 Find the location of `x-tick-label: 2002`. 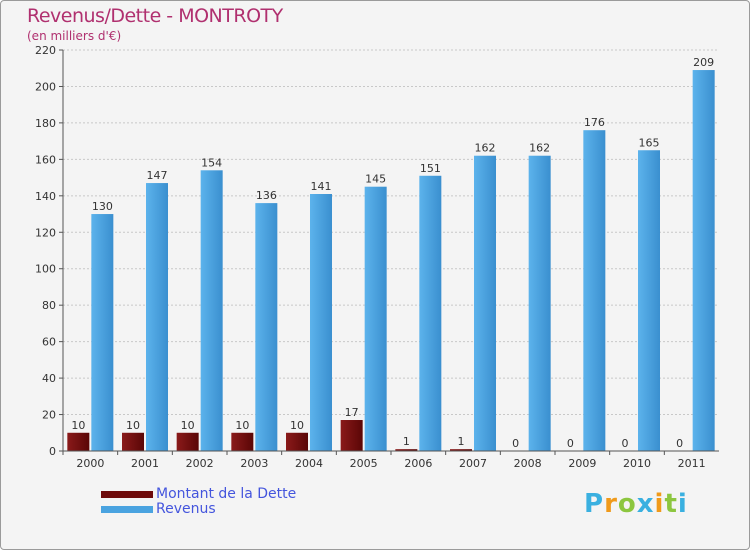

x-tick-label: 2002 is located at coordinates (200, 463).